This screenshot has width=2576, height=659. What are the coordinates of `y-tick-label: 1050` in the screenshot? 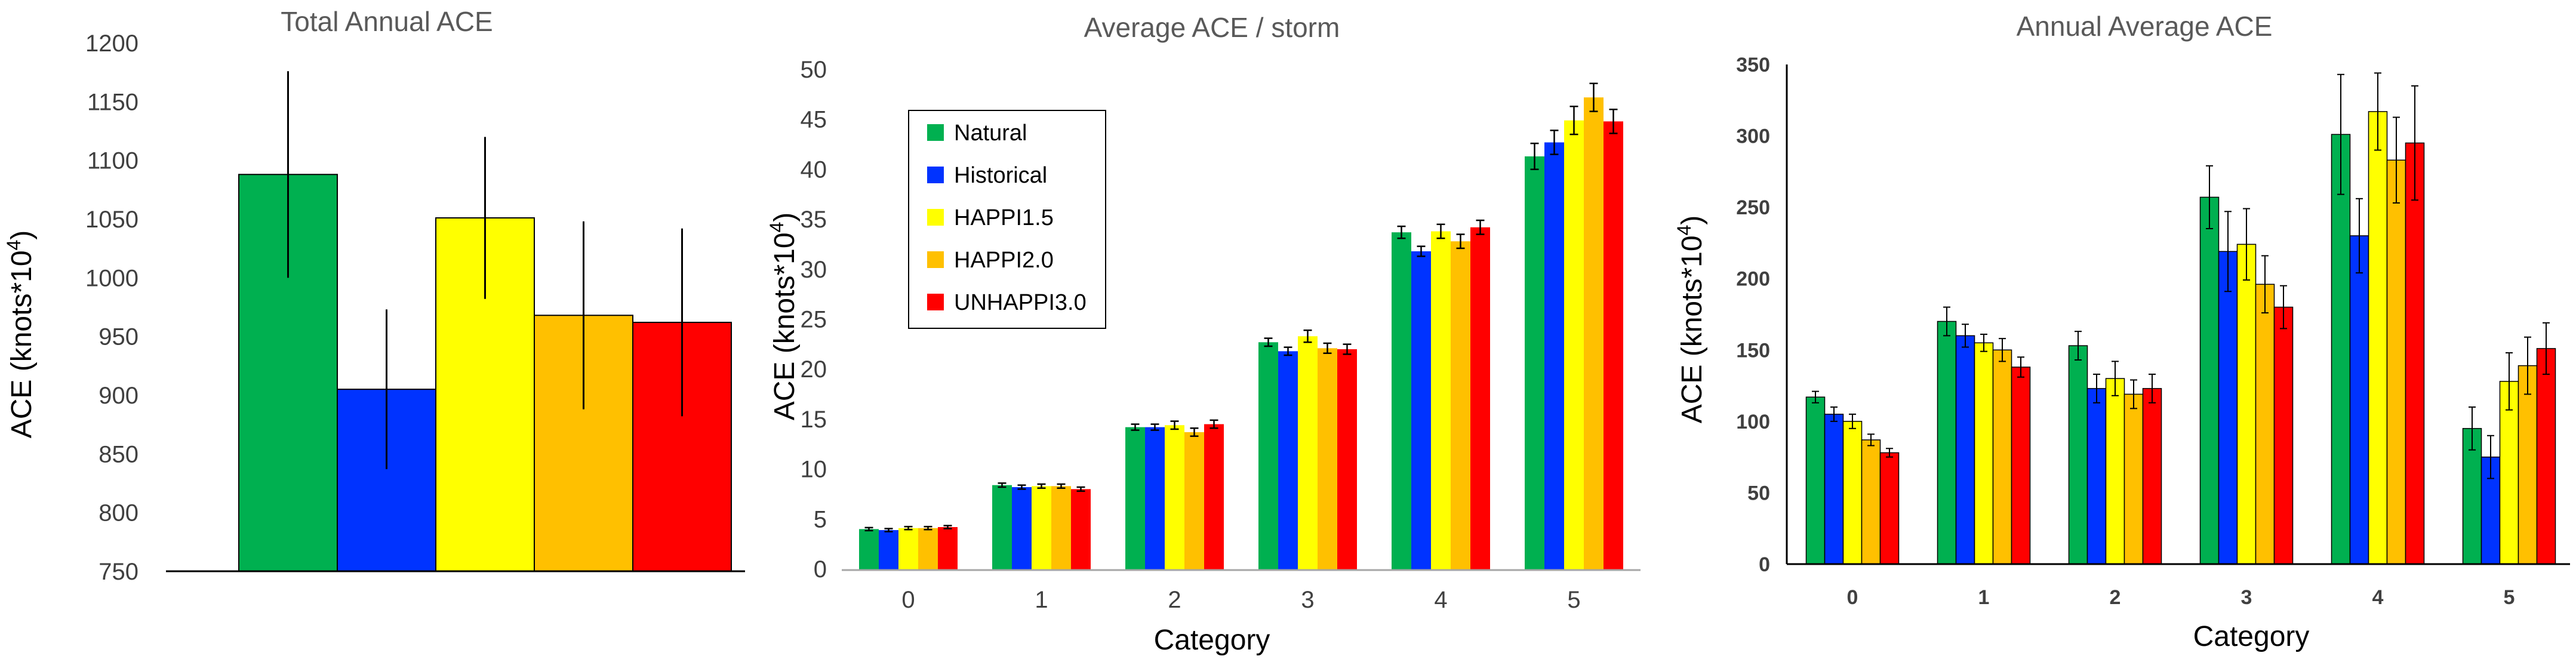 It's located at (112, 220).